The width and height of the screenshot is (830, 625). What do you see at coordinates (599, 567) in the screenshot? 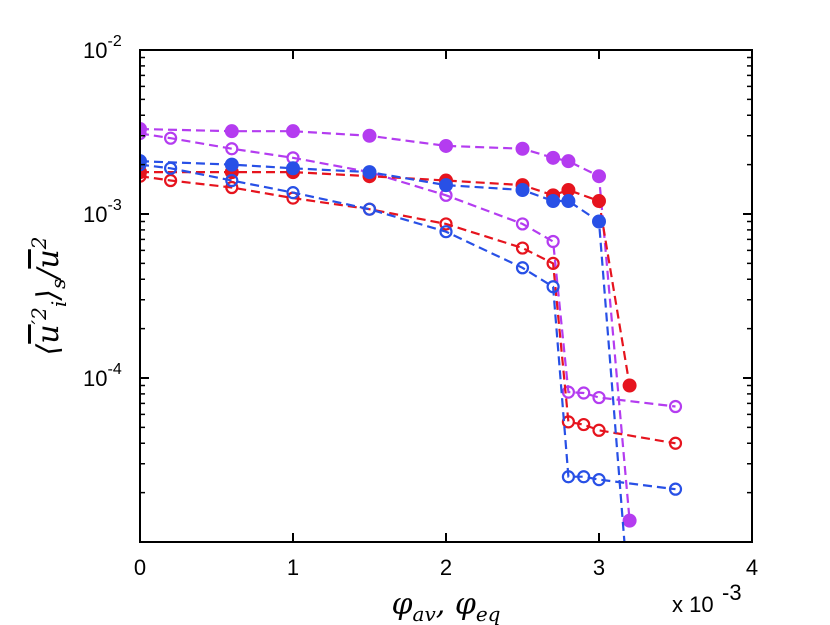
I see `x-tick-label: 3` at bounding box center [599, 567].